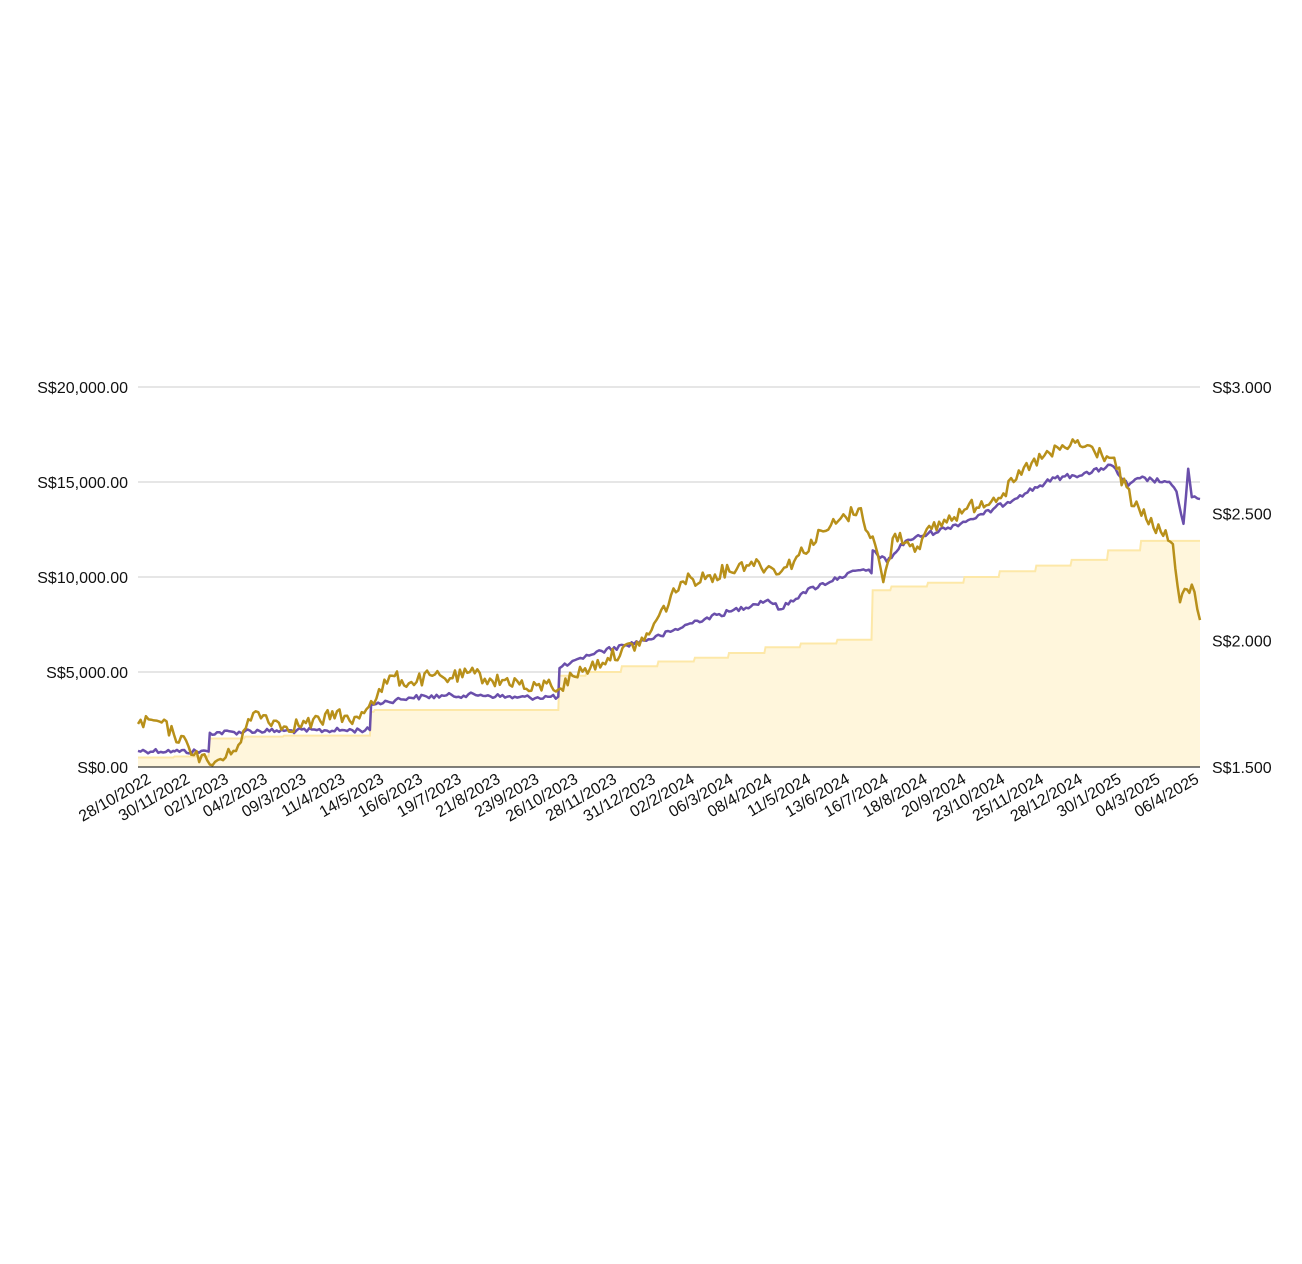 The height and width of the screenshot is (1264, 1302). Describe the element at coordinates (1242, 768) in the screenshot. I see `right-axis-tick-label: S$1.500` at that location.